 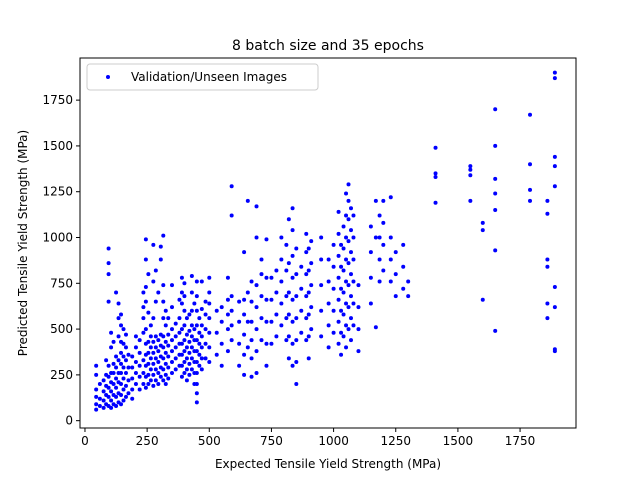 I want to click on legend-label: Validation/Unseen Images, so click(x=209, y=77).